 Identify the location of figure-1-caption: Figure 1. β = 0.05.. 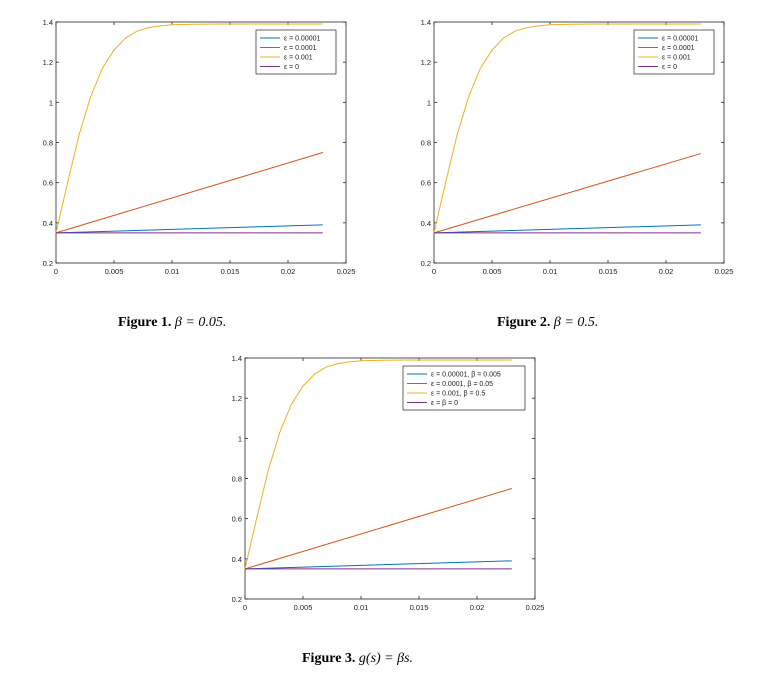
(172, 323).